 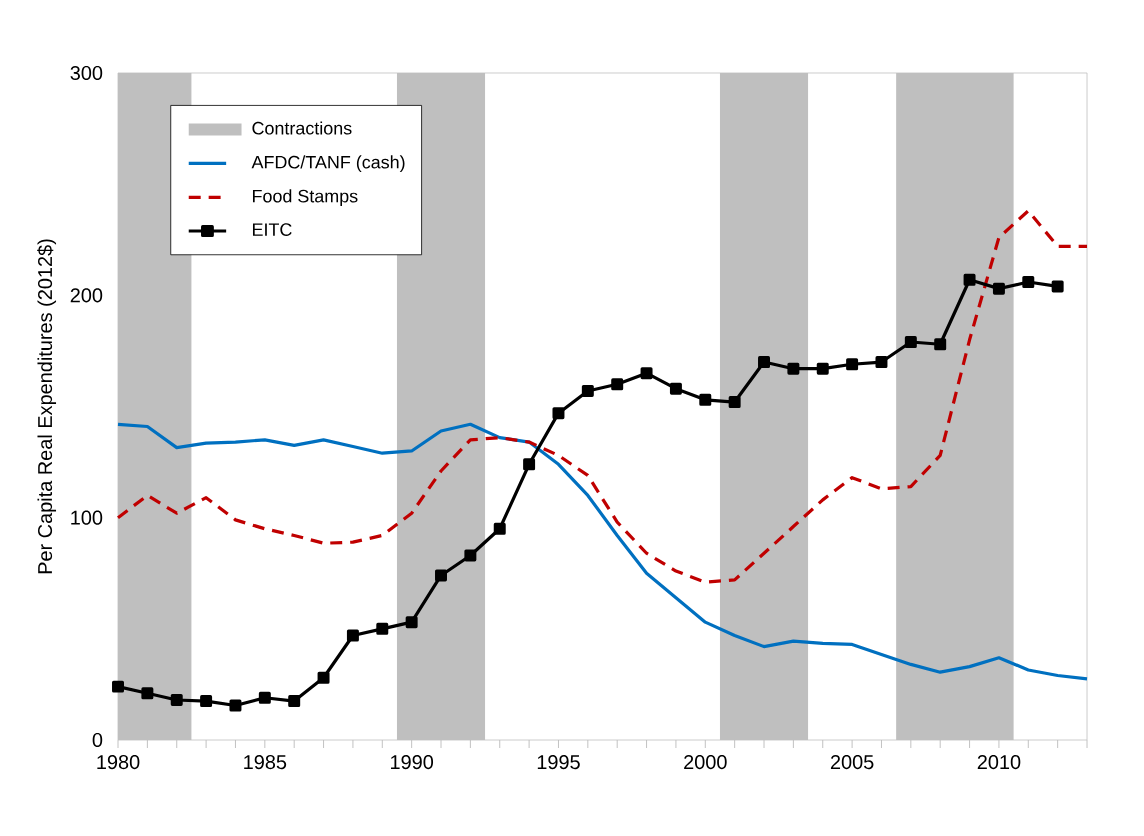 I want to click on x-tick-label: 2010, so click(x=999, y=762).